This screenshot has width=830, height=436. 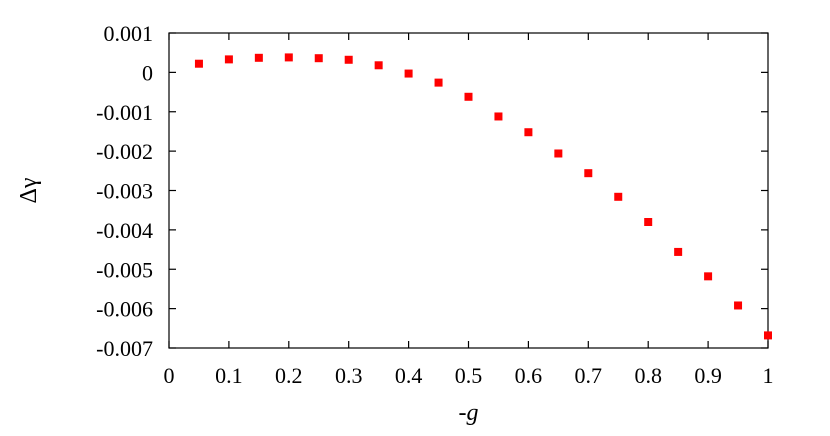 I want to click on x-tick-label: 0.2, so click(x=289, y=375).